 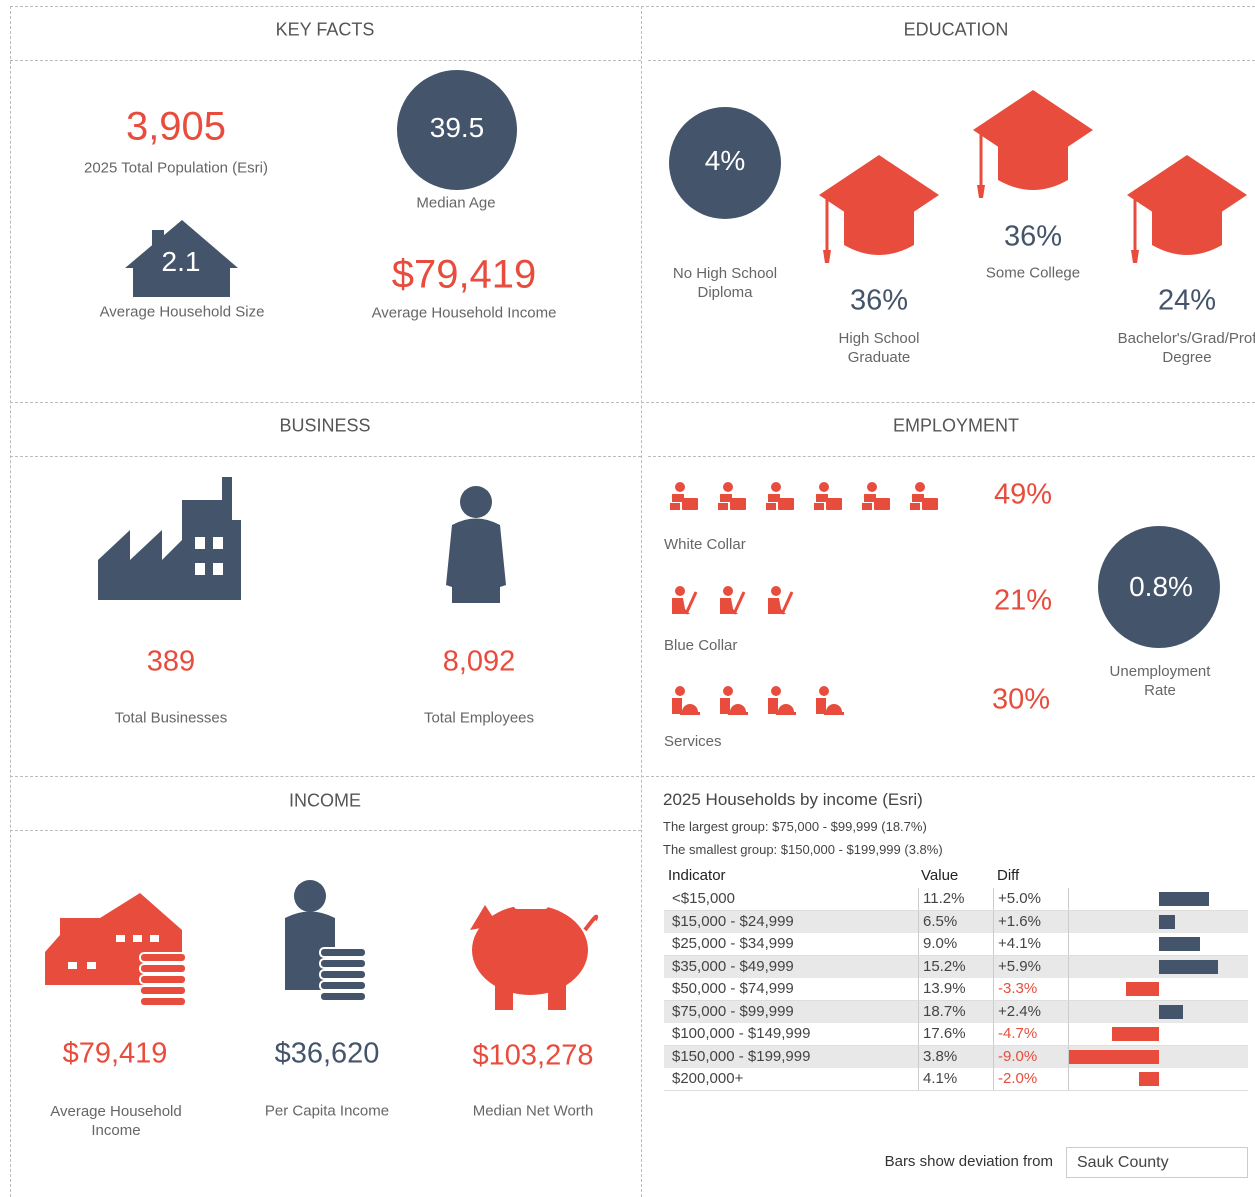 What do you see at coordinates (793, 799) in the screenshot?
I see `table-title: 2025 Households by income (Esri)` at bounding box center [793, 799].